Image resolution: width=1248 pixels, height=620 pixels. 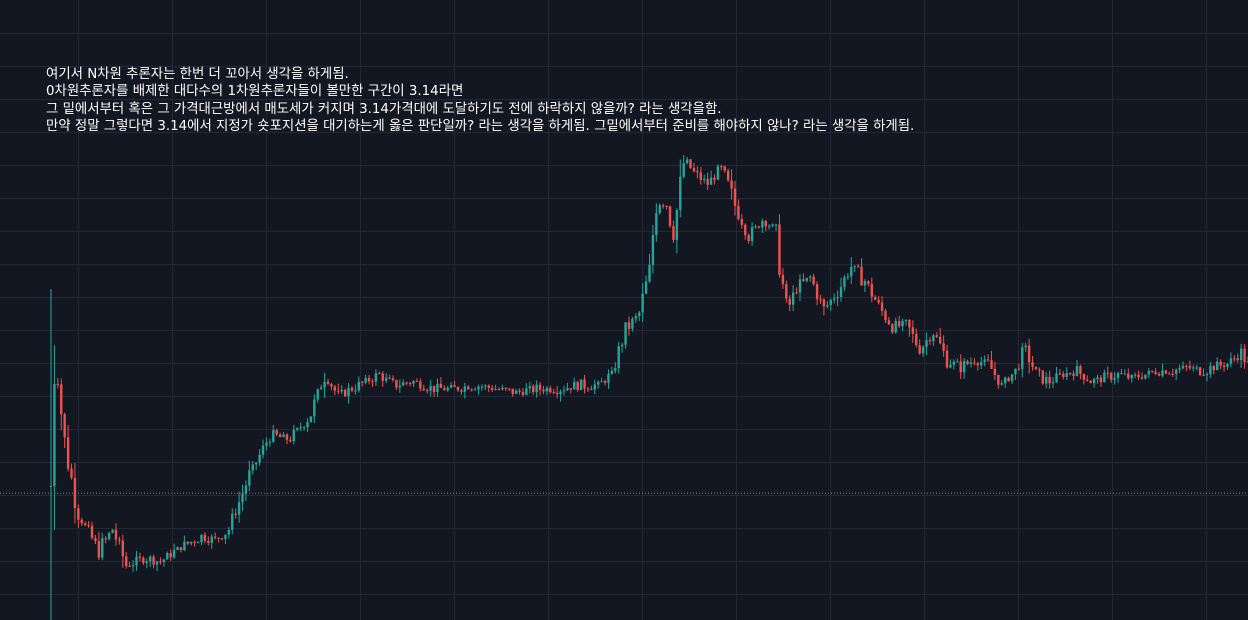 What do you see at coordinates (197, 74) in the screenshot?
I see `annotation-line-1: 여기서 N차원 추론자는 한번 더 꼬아서 생각을 하게됨.` at bounding box center [197, 74].